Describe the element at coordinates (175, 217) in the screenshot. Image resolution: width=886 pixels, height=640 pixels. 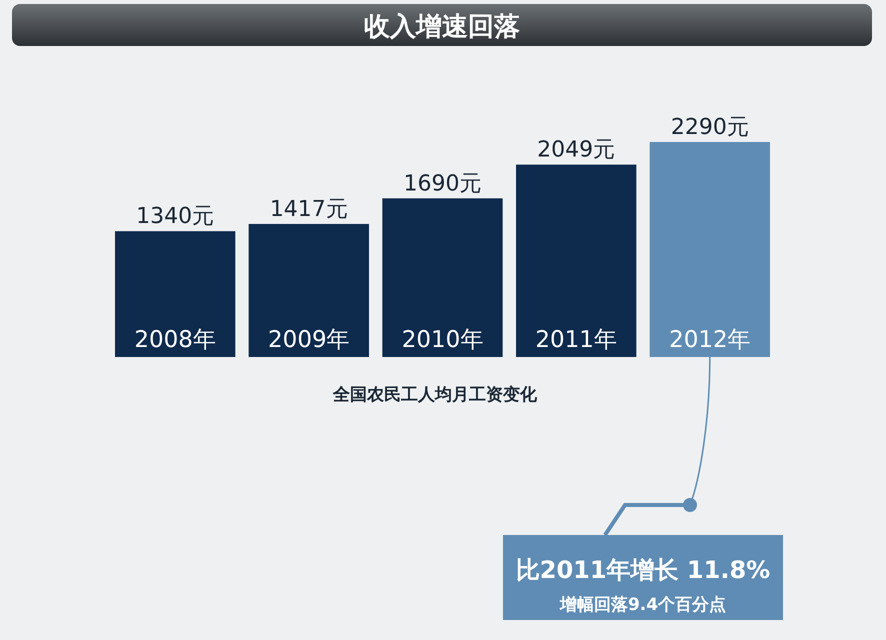
I see `data-label: 1340元` at that location.